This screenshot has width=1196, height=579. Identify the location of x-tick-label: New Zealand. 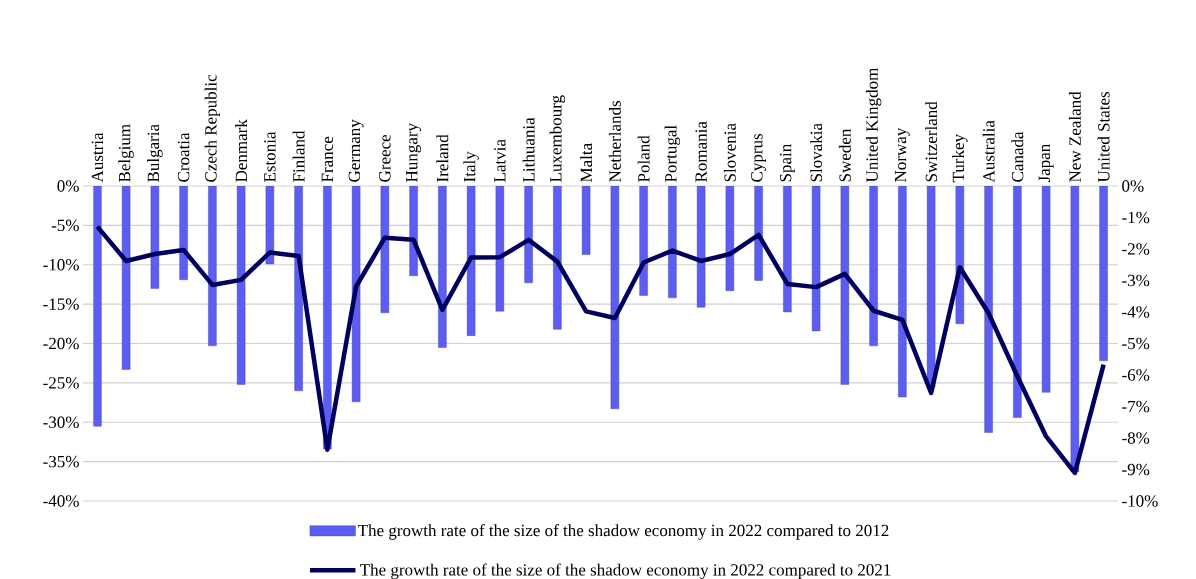
(1074, 136).